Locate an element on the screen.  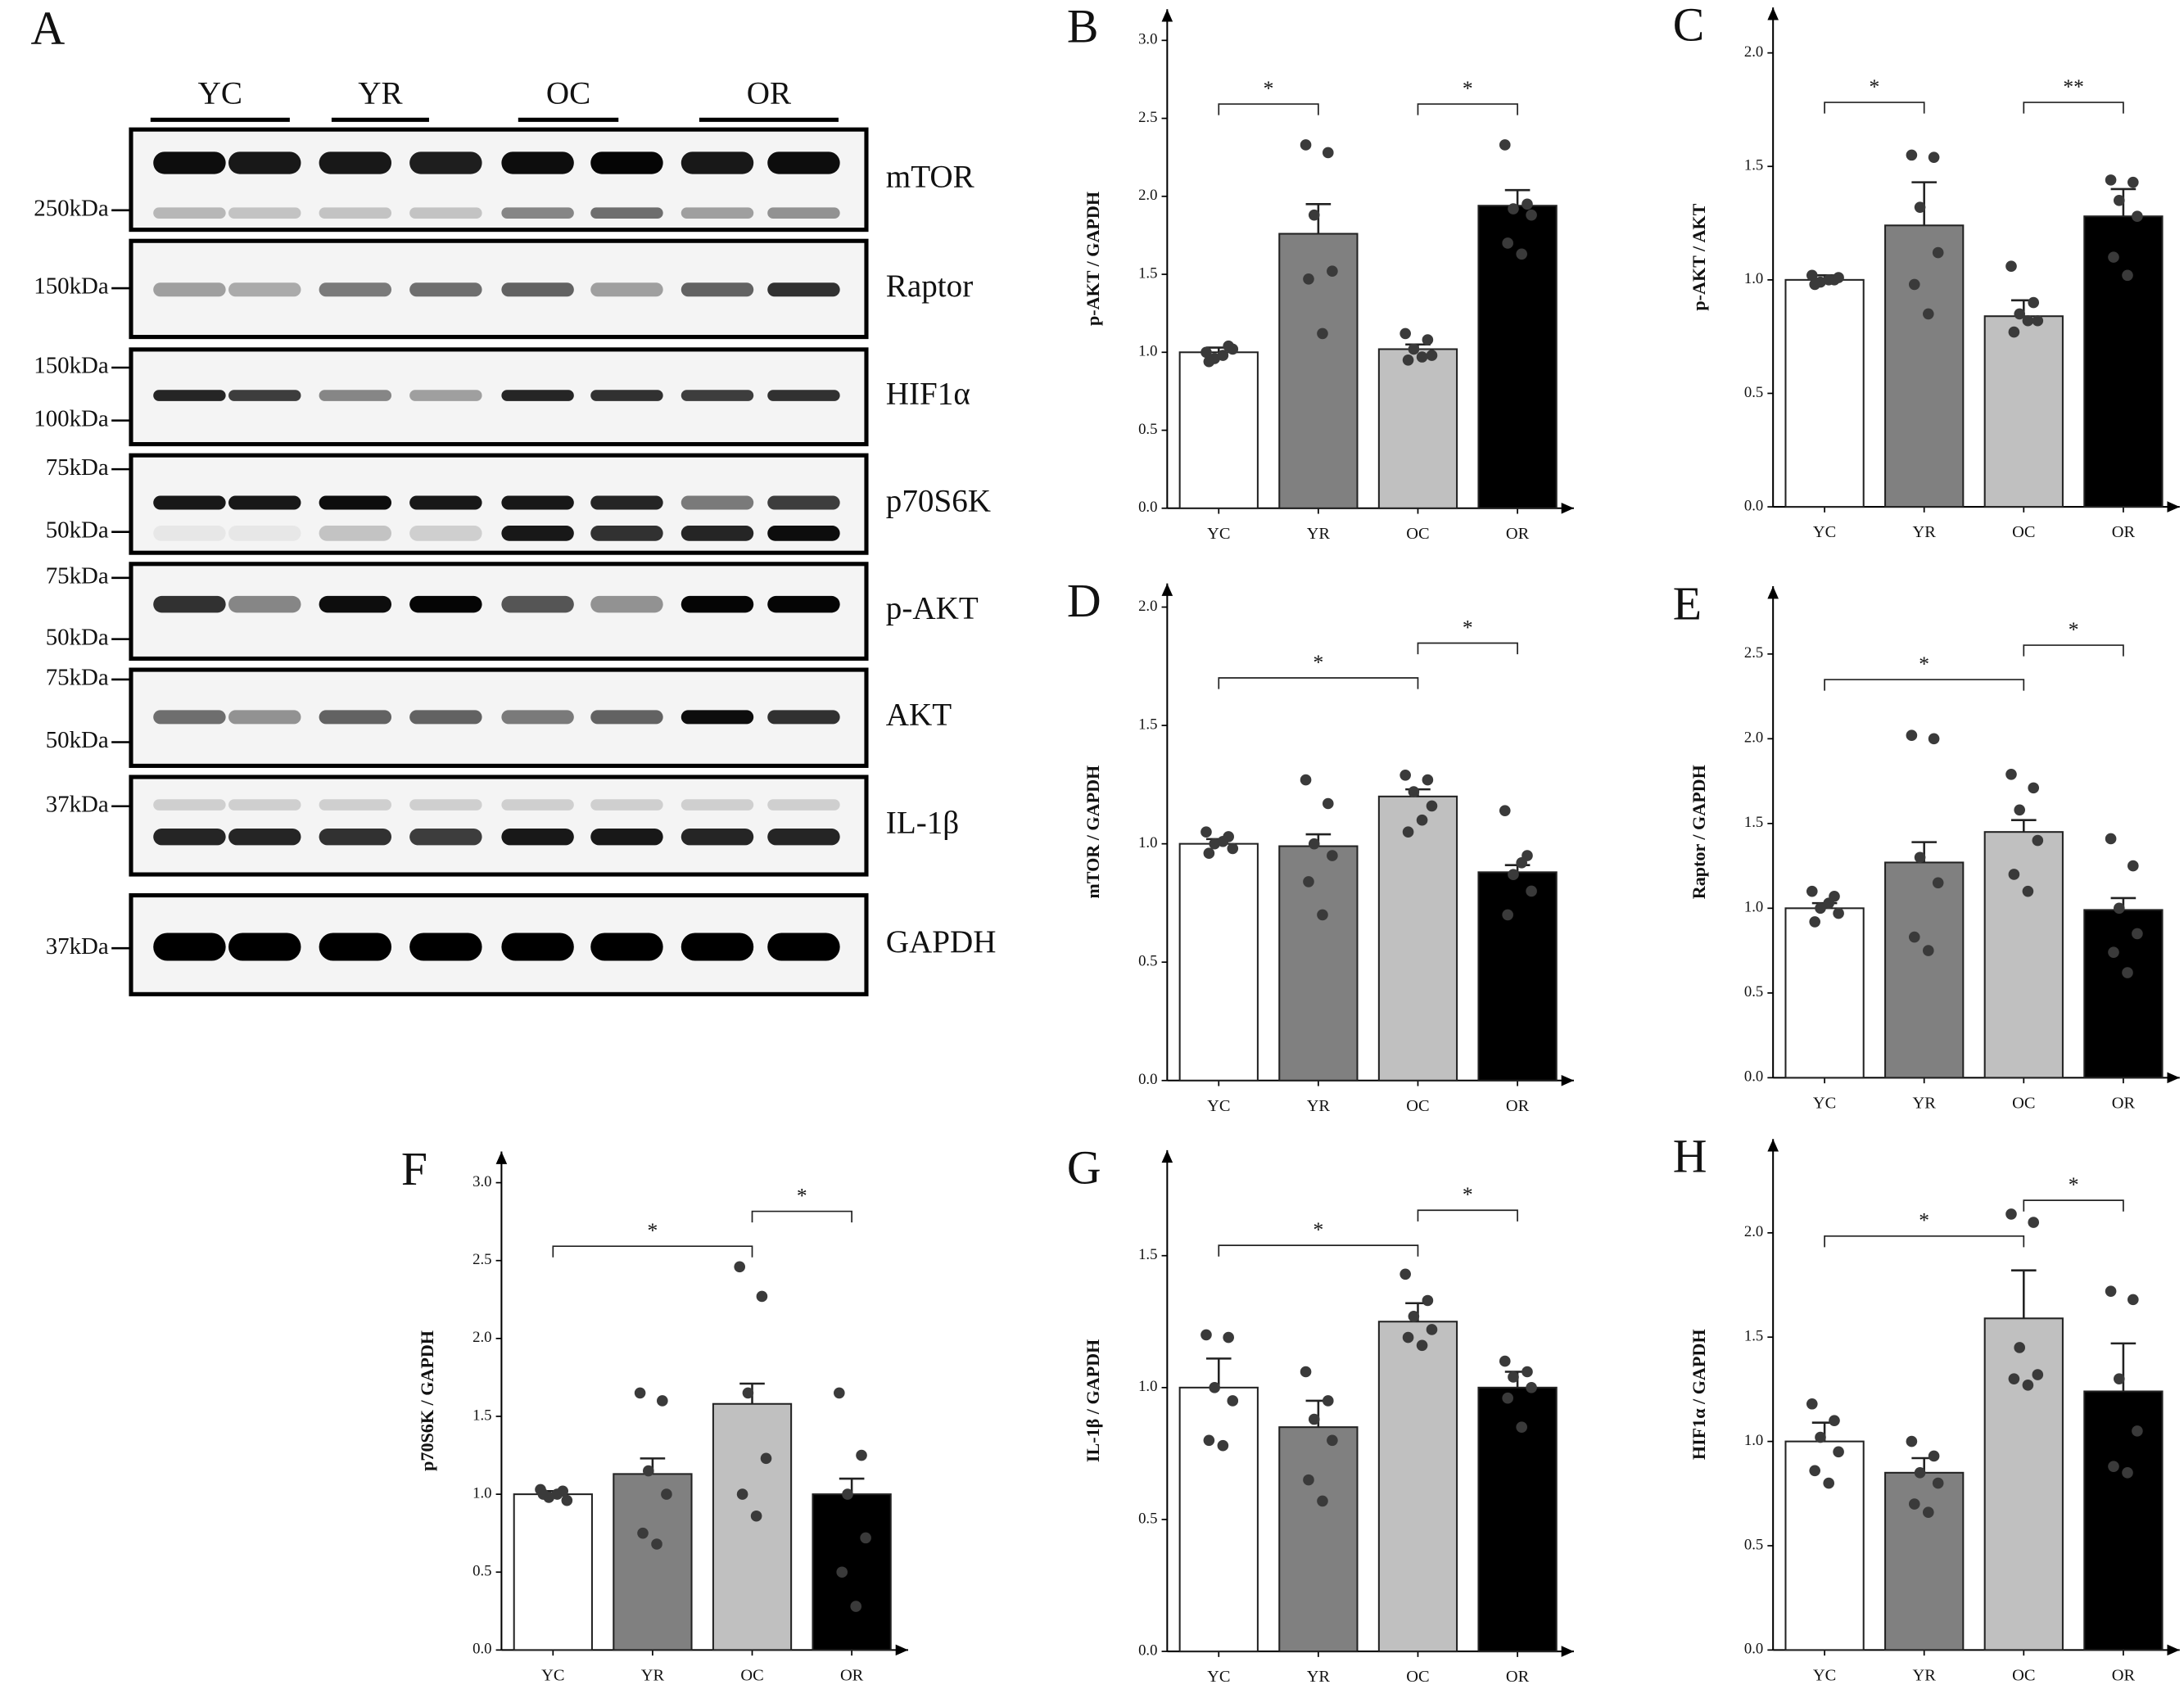
group-label: OR is located at coordinates (769, 93).